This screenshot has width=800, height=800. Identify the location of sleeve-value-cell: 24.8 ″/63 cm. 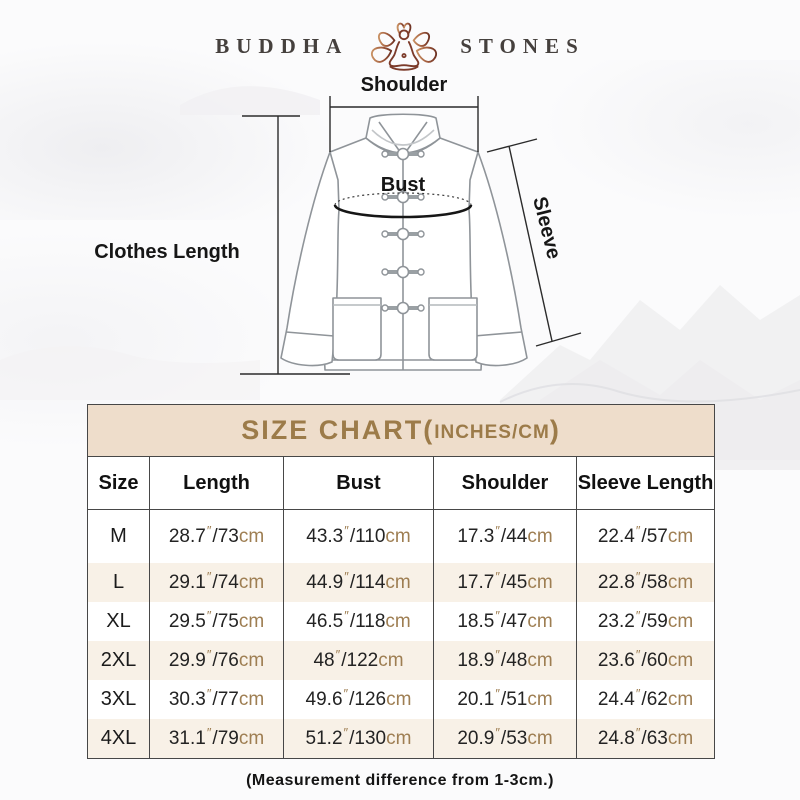
(645, 738).